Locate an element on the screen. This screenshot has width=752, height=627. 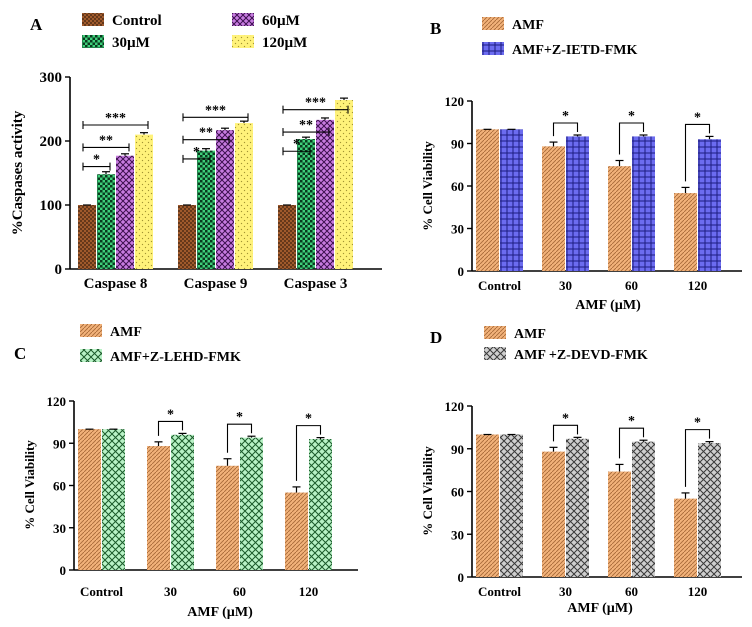
legend-label: AMF +Z-DEVD-FMK is located at coordinates (581, 355).